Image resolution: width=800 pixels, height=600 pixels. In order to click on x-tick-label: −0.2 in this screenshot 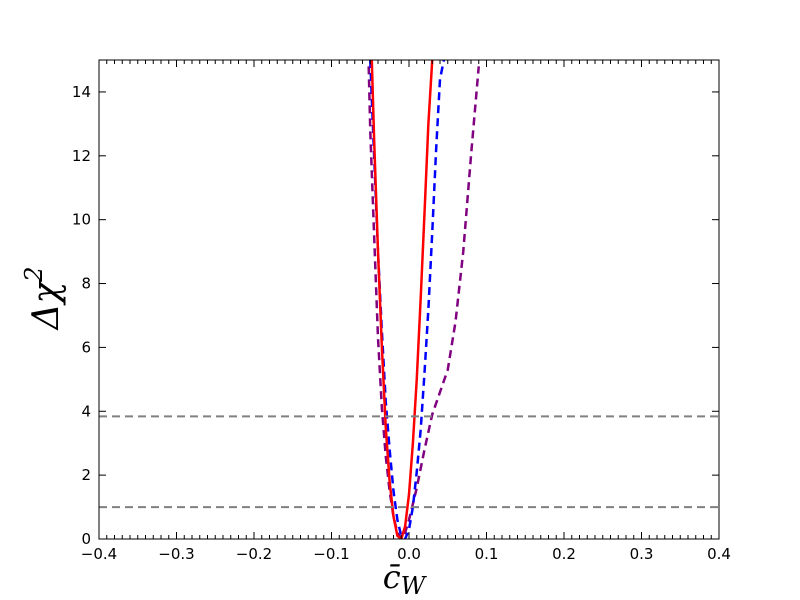, I will do `click(254, 554)`.